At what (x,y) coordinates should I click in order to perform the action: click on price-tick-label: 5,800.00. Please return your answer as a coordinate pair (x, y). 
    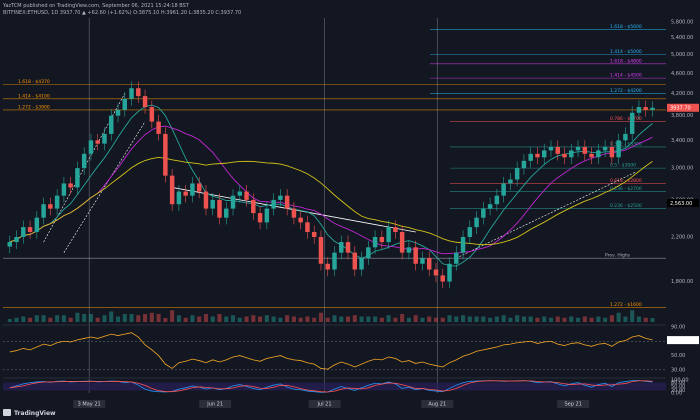
    Looking at the image, I should click on (682, 22).